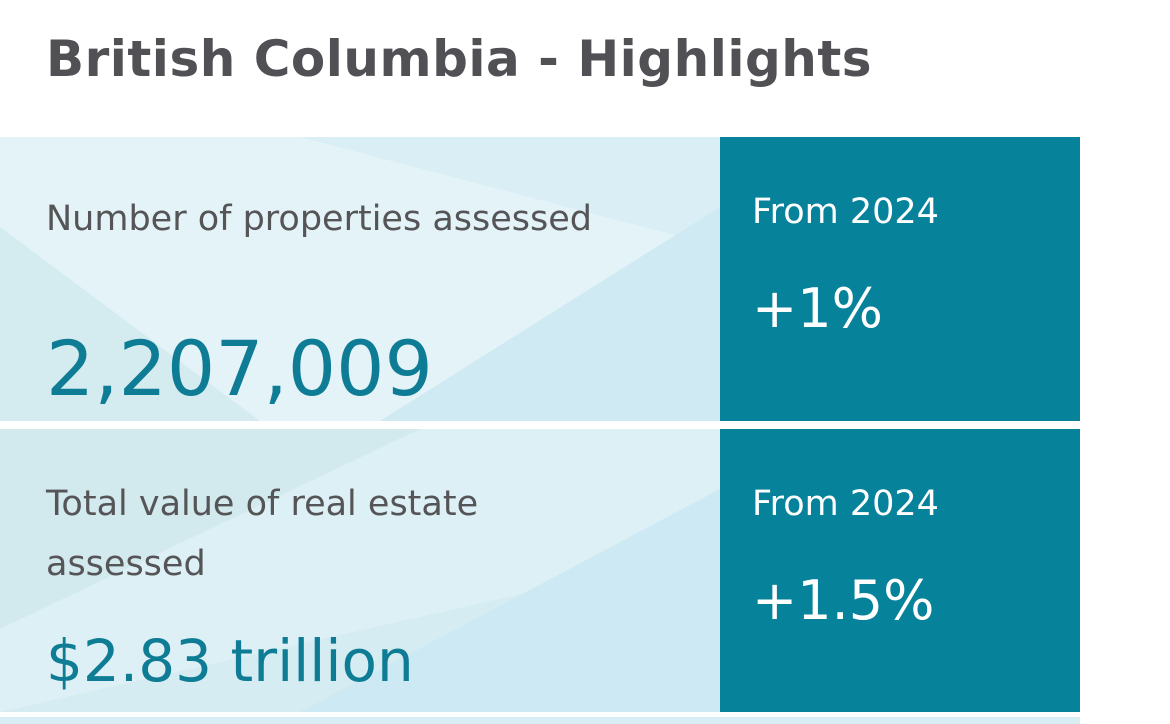 The width and height of the screenshot is (1170, 724). I want to click on next-card-edge, so click(540, 720).